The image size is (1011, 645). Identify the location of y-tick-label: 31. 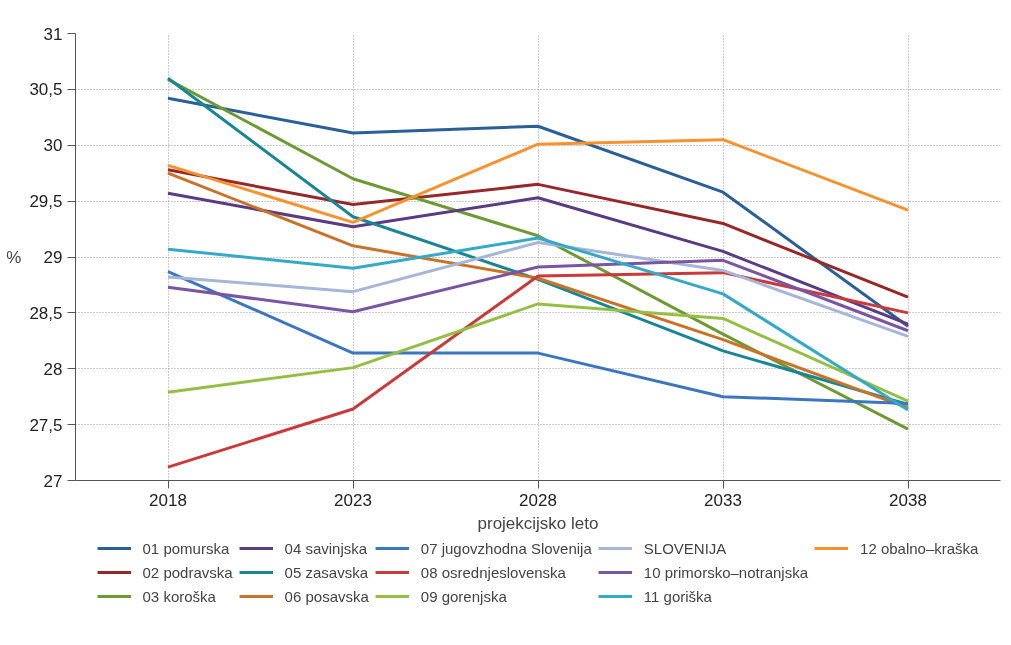
(53, 34).